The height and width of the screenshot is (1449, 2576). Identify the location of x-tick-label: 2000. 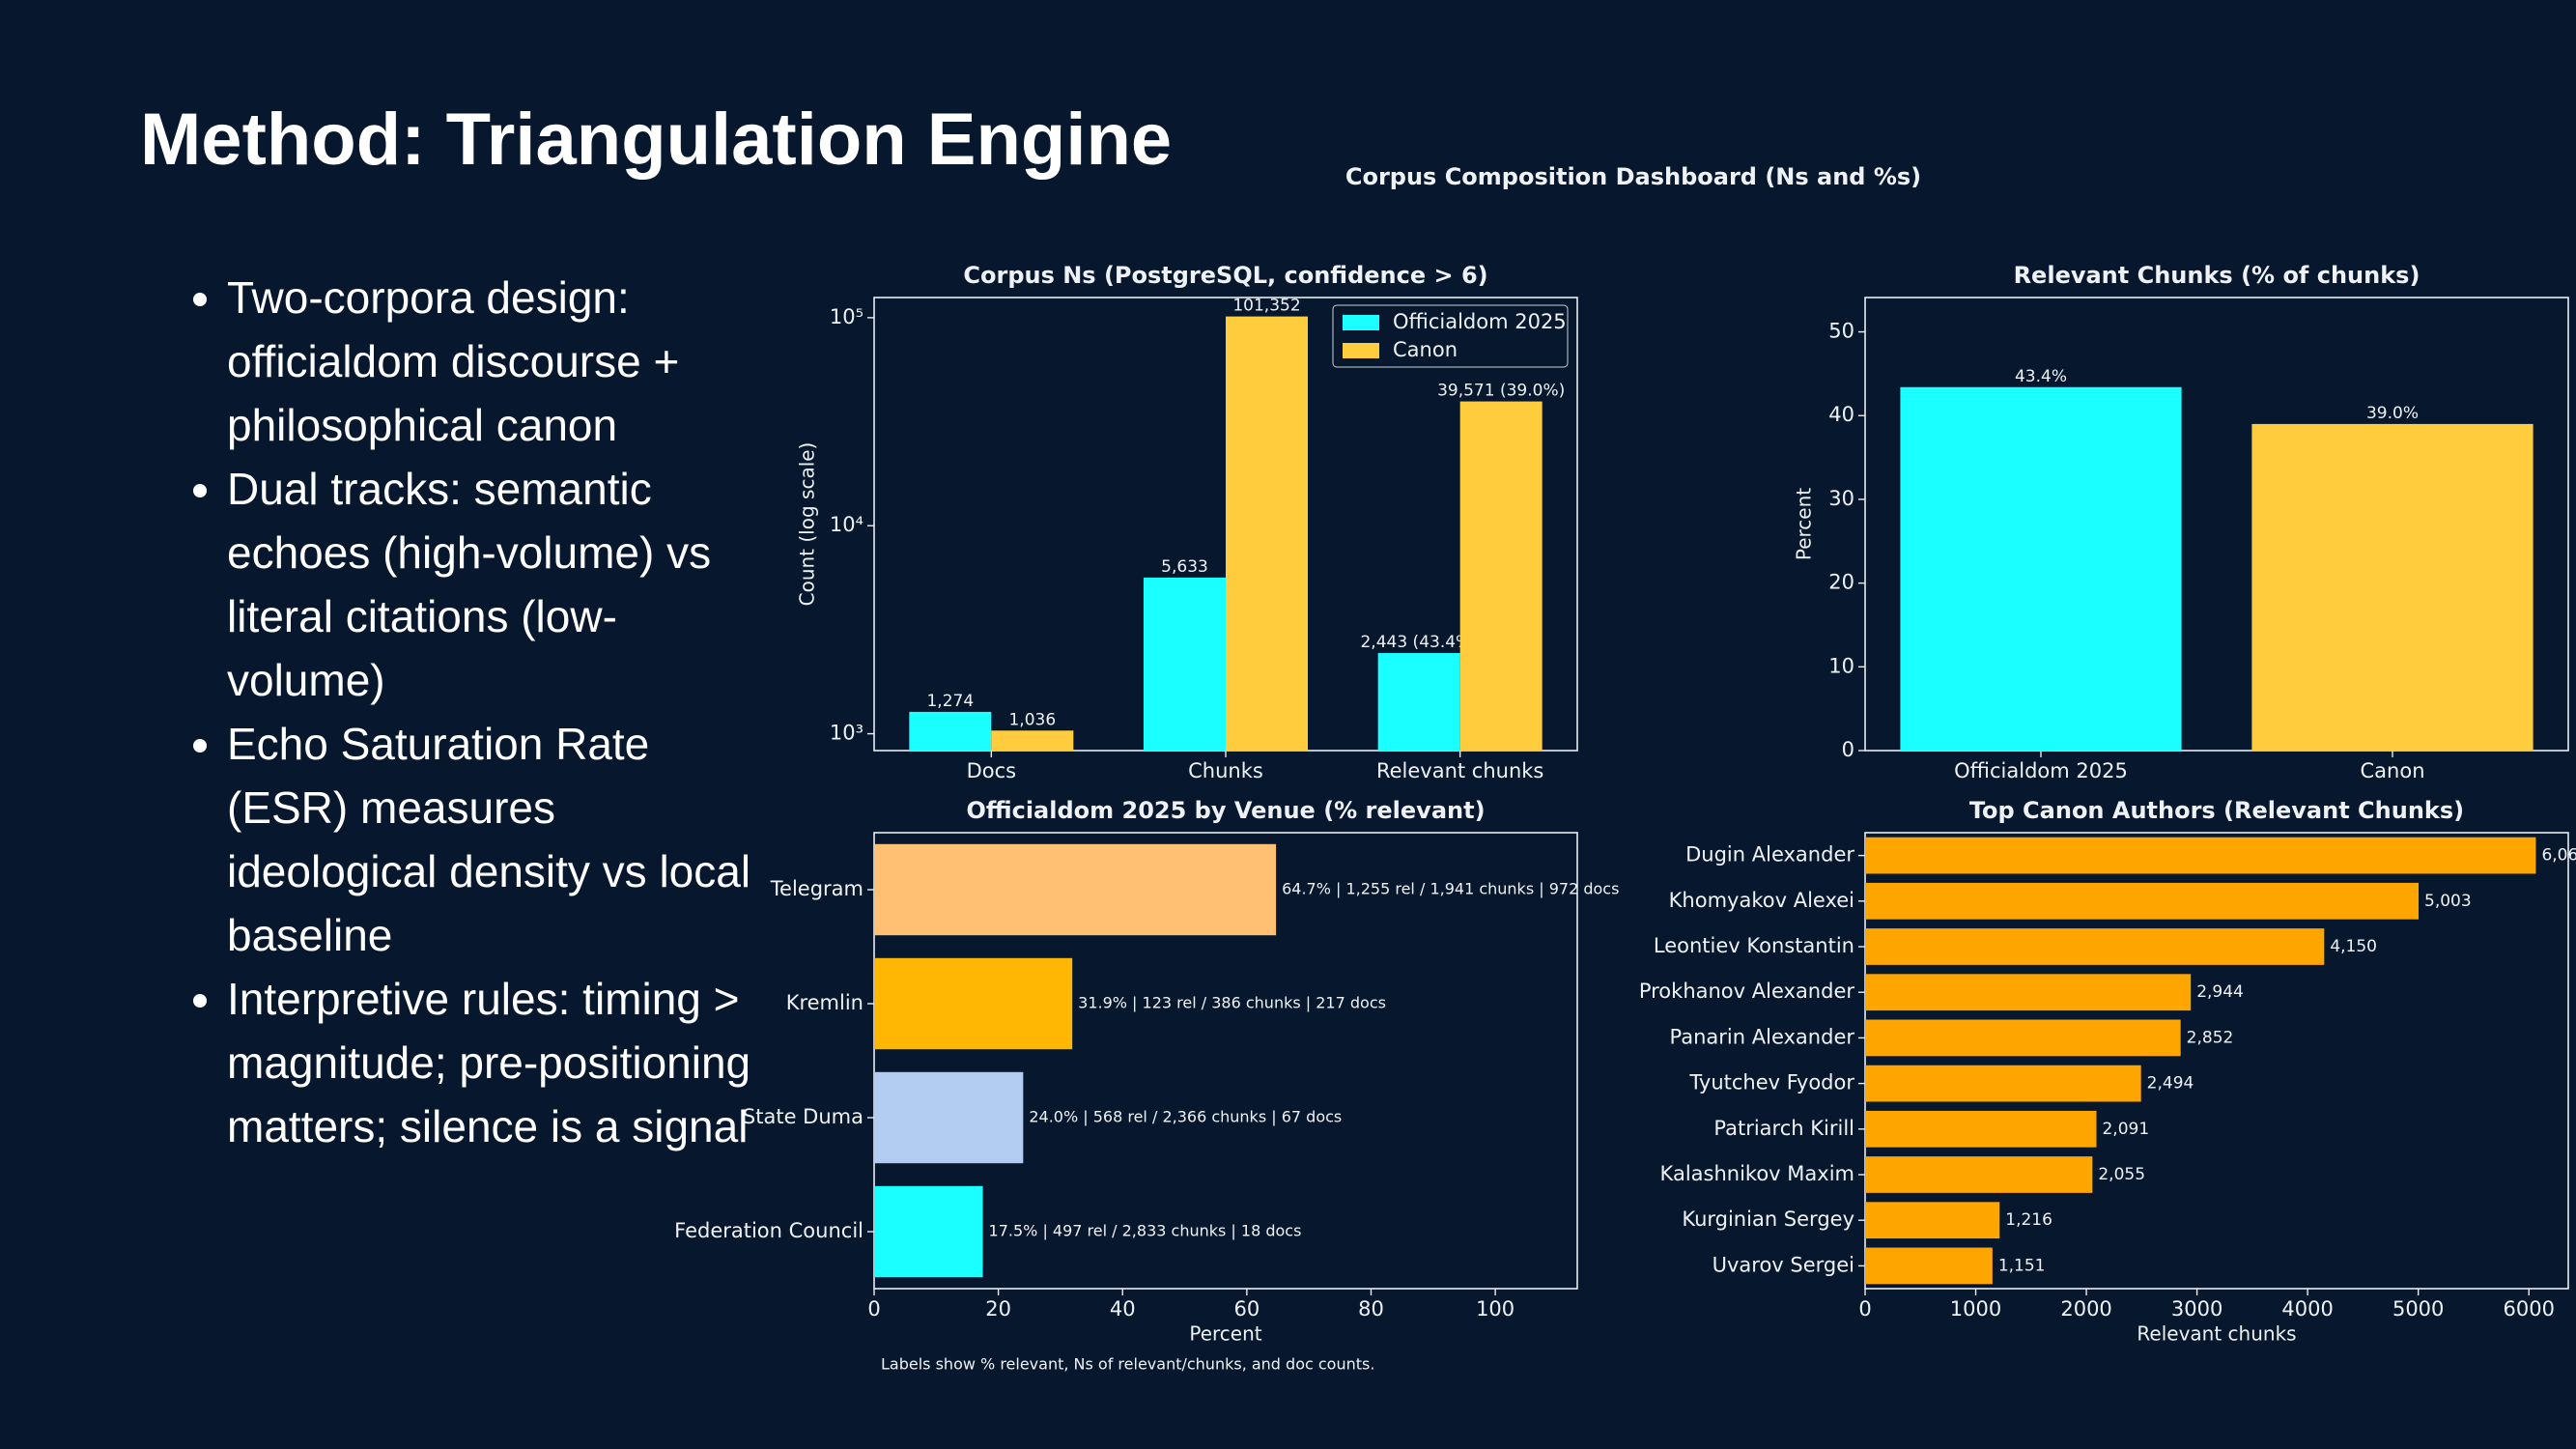
(2085, 1309).